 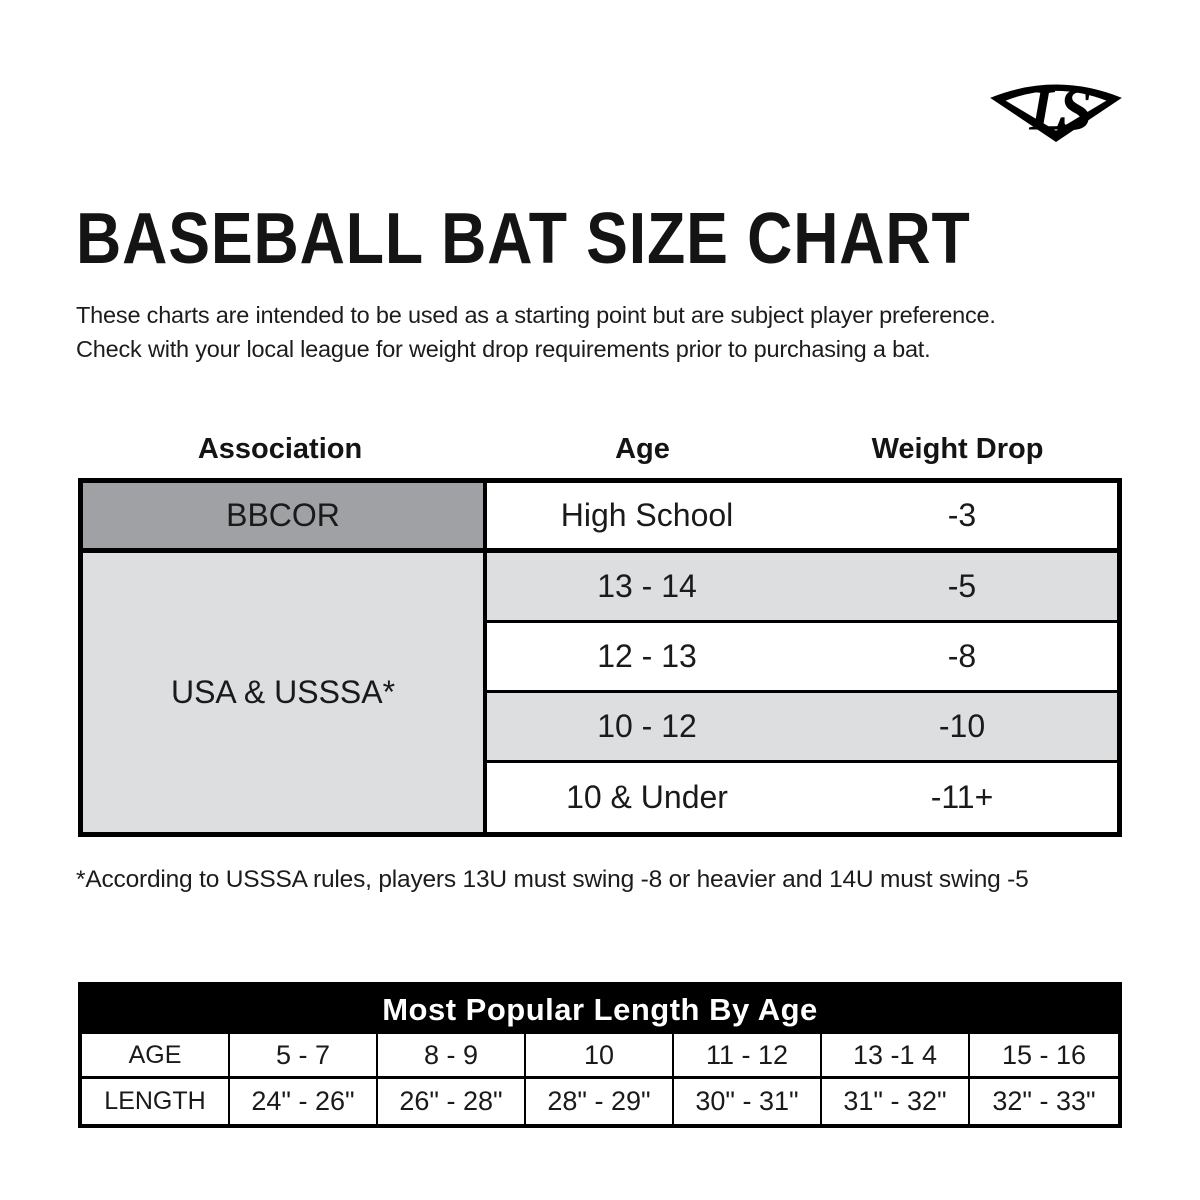 I want to click on weight-drop-cell: -8, so click(x=962, y=658).